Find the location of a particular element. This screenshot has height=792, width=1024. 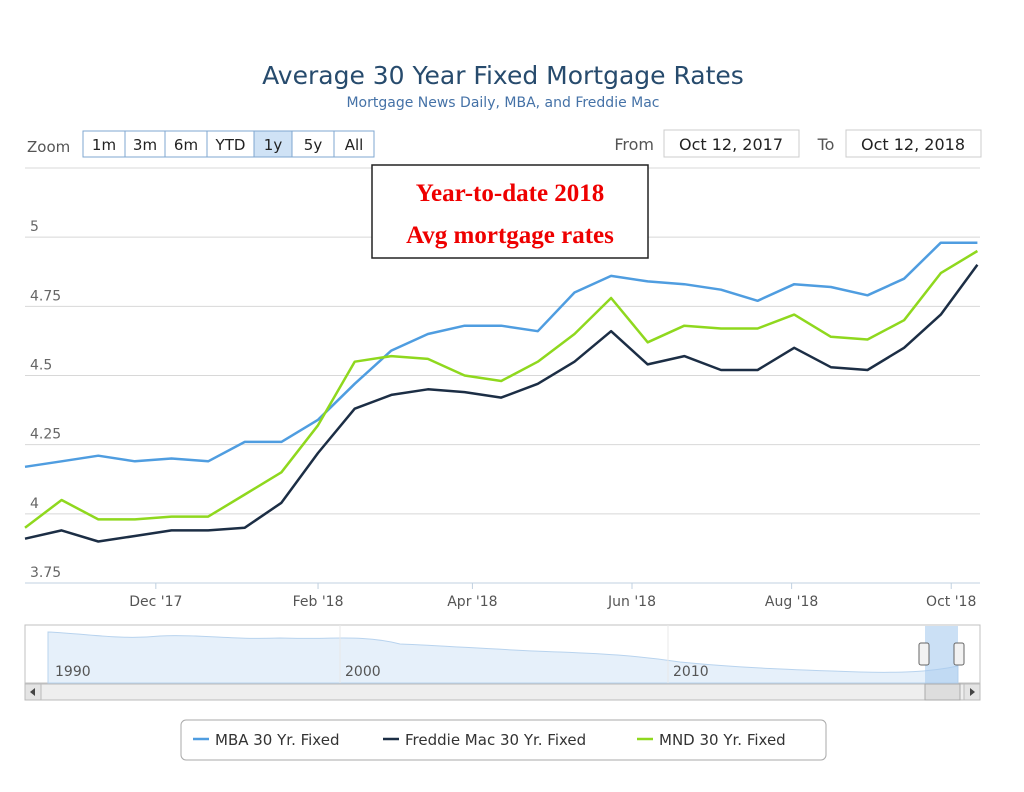

to-value: Oct 12, 2018 is located at coordinates (913, 144).